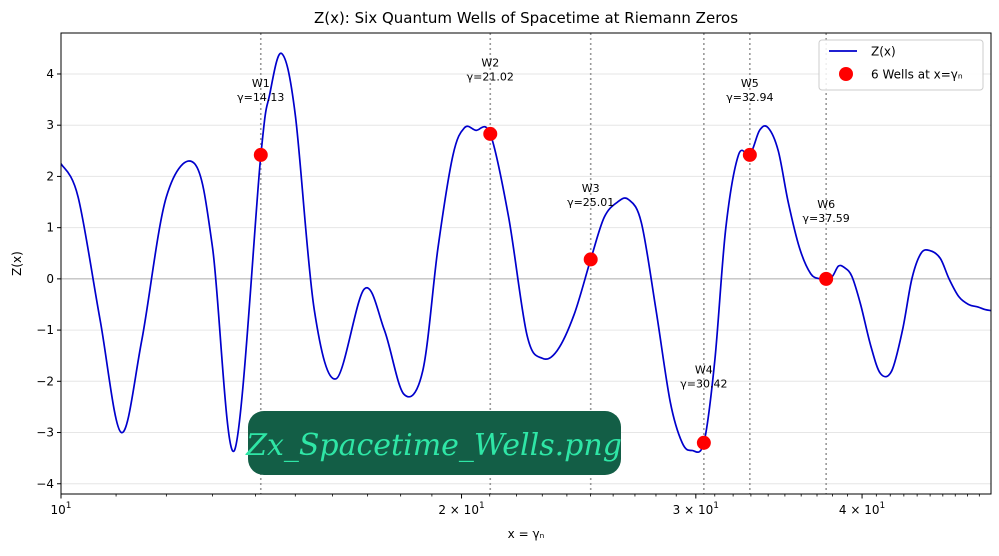 The image size is (999, 556). Describe the element at coordinates (45, 381) in the screenshot. I see `y-tick-label: −2` at that location.